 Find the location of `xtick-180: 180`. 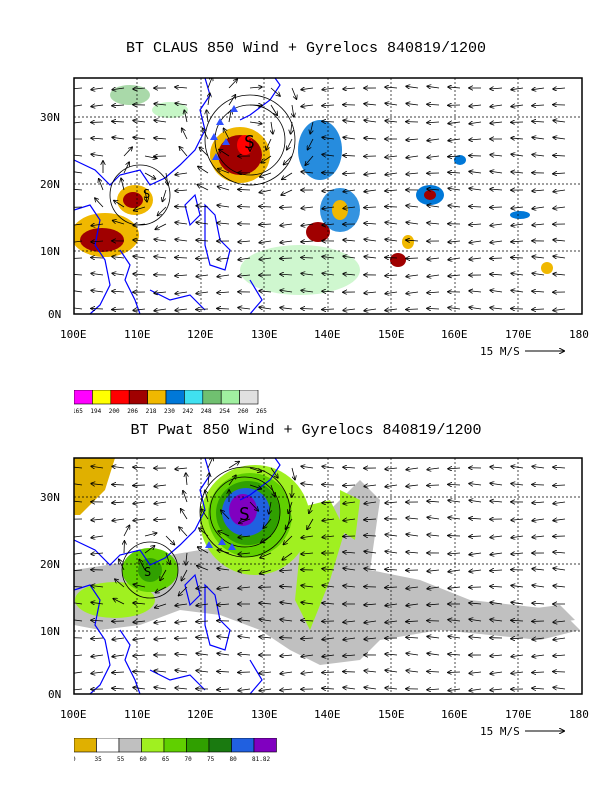

xtick-180: 180 is located at coordinates (579, 334).